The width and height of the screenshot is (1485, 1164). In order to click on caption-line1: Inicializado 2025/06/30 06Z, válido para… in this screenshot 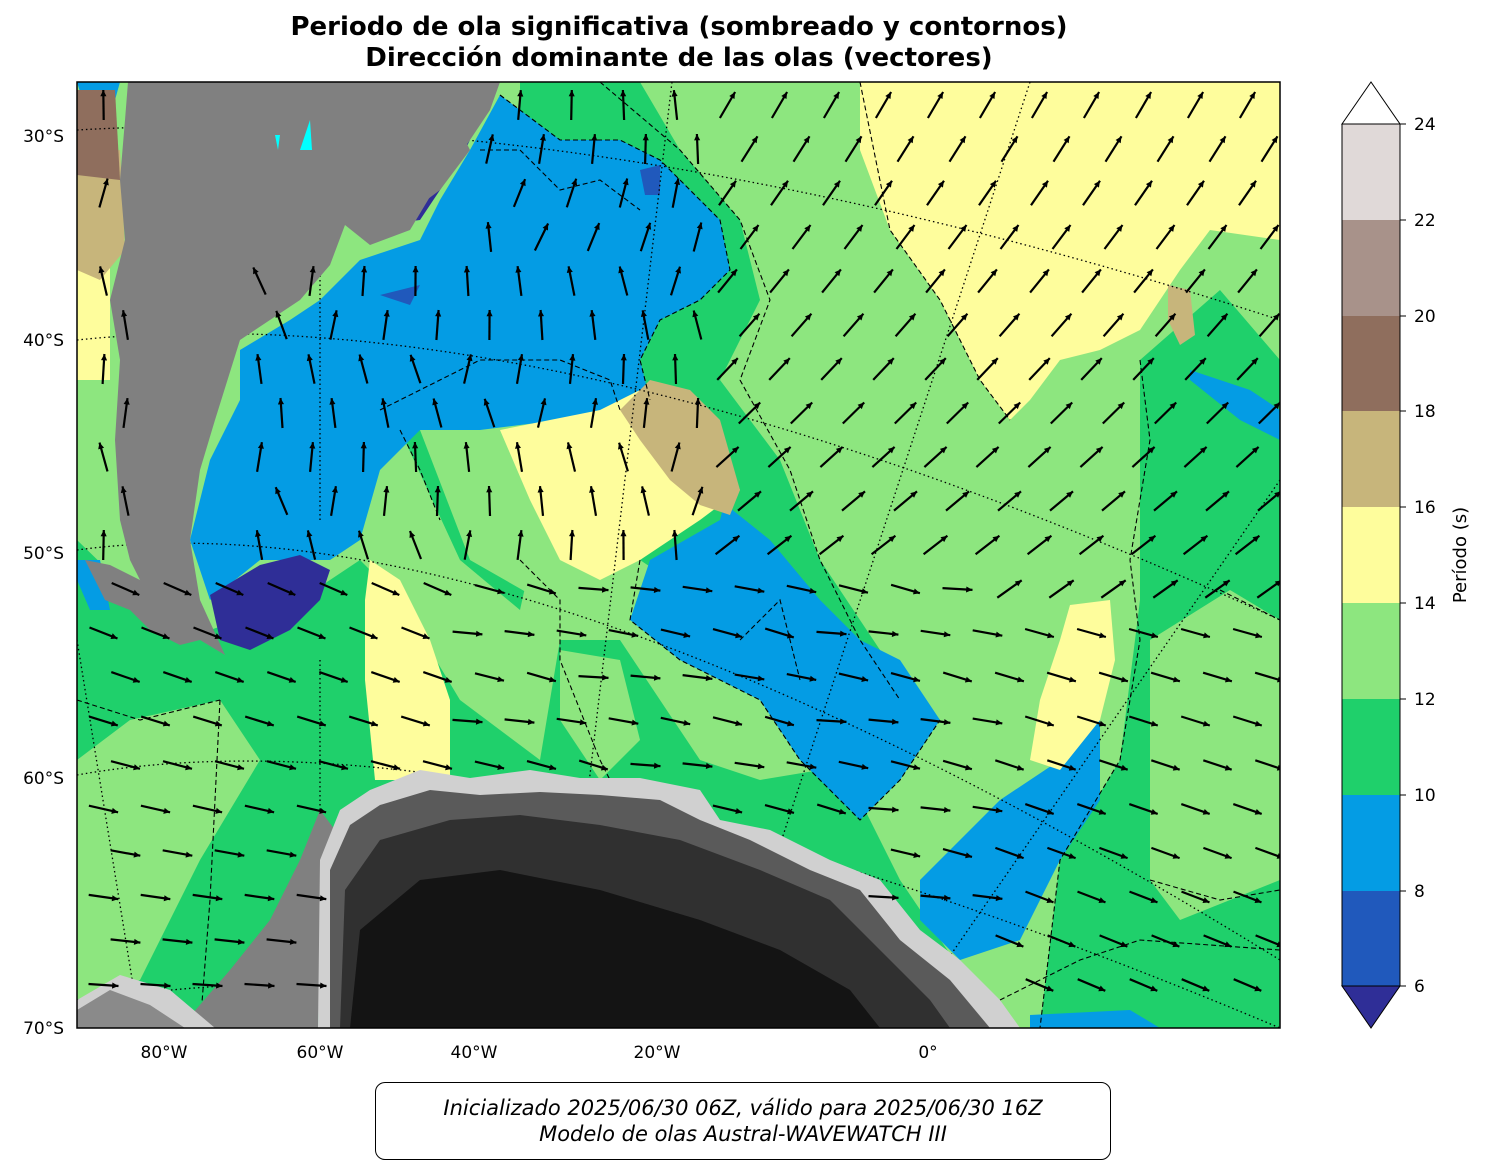, I will do `click(743, 1108)`.